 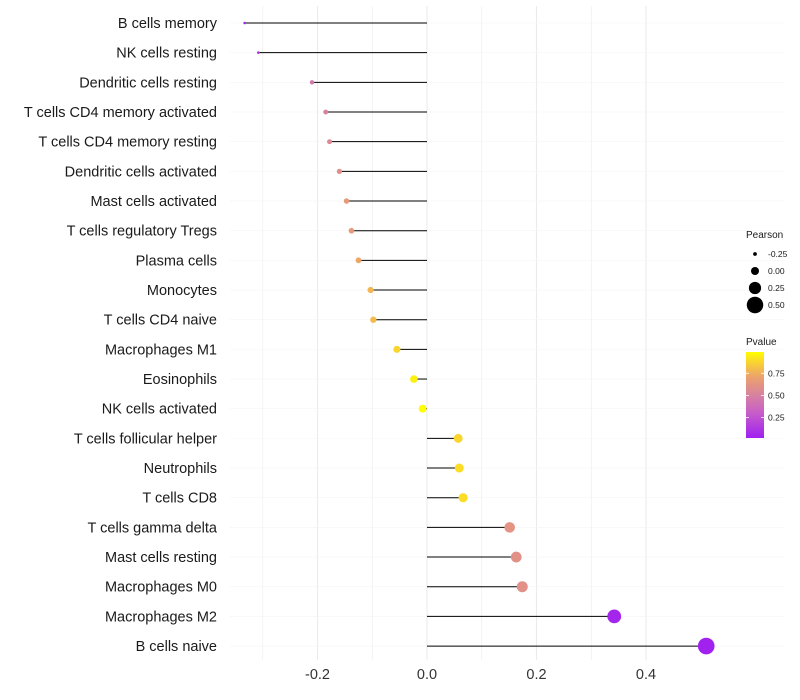 What do you see at coordinates (153, 202) in the screenshot?
I see `category-label: Mast cells activated` at bounding box center [153, 202].